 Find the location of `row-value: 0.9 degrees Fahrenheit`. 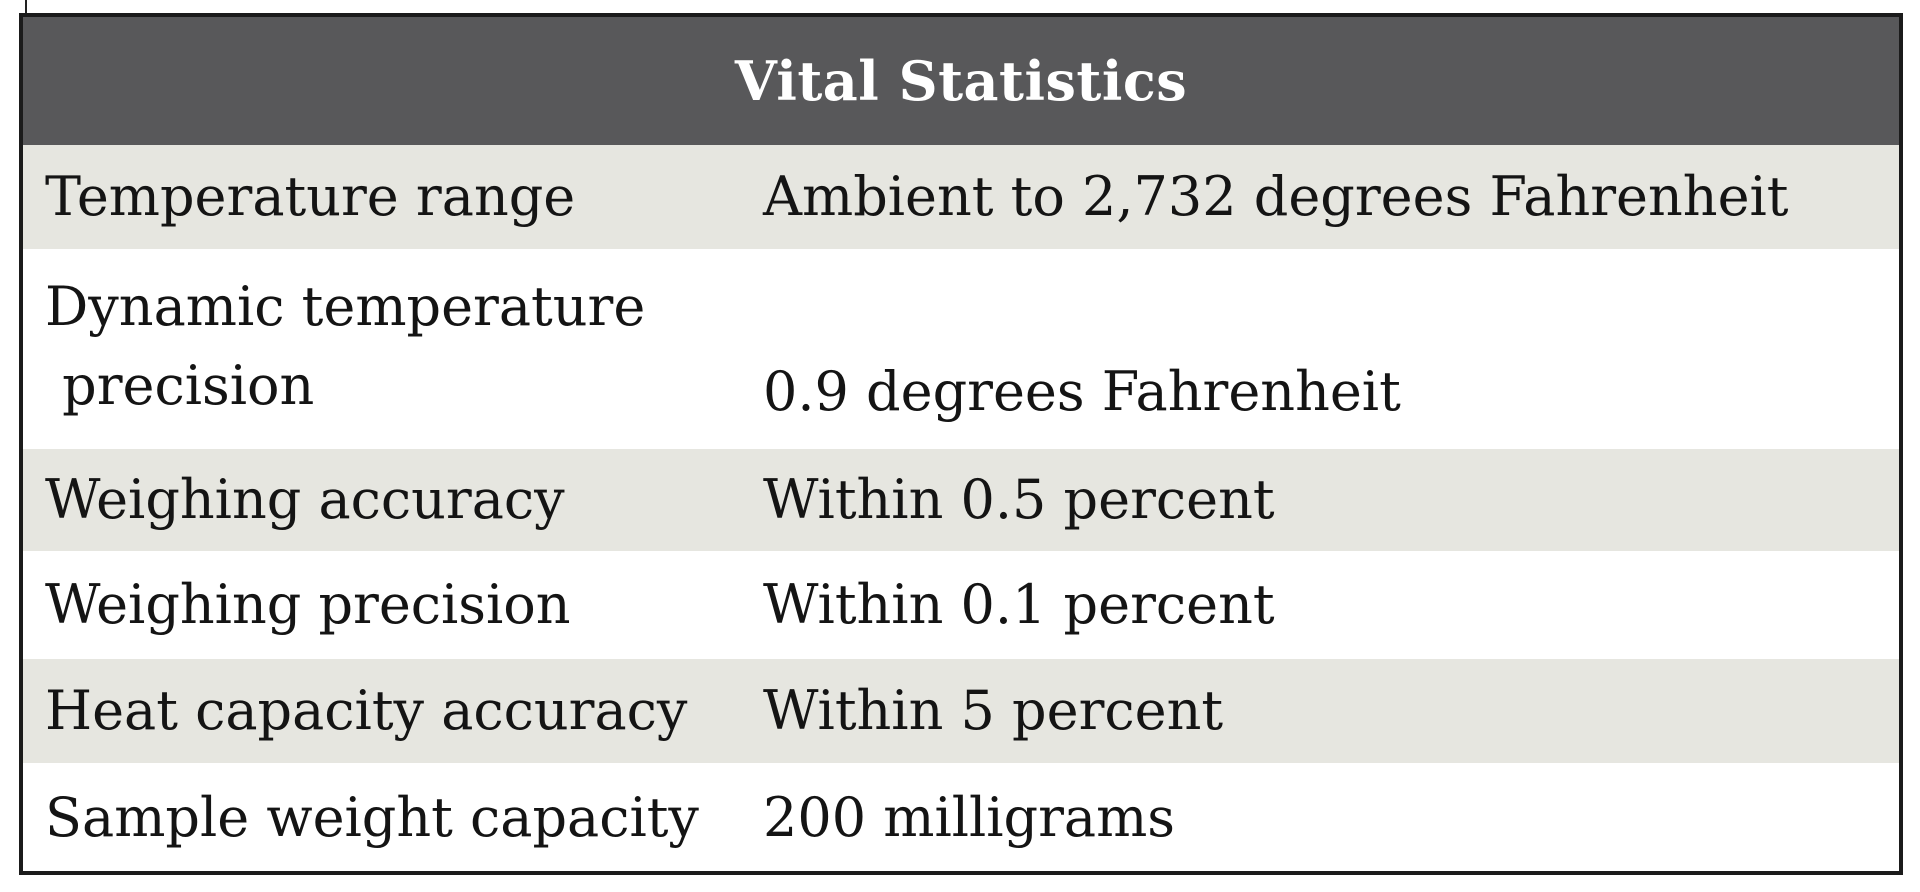

row-value: 0.9 degrees Fahrenheit is located at coordinates (1082, 391).